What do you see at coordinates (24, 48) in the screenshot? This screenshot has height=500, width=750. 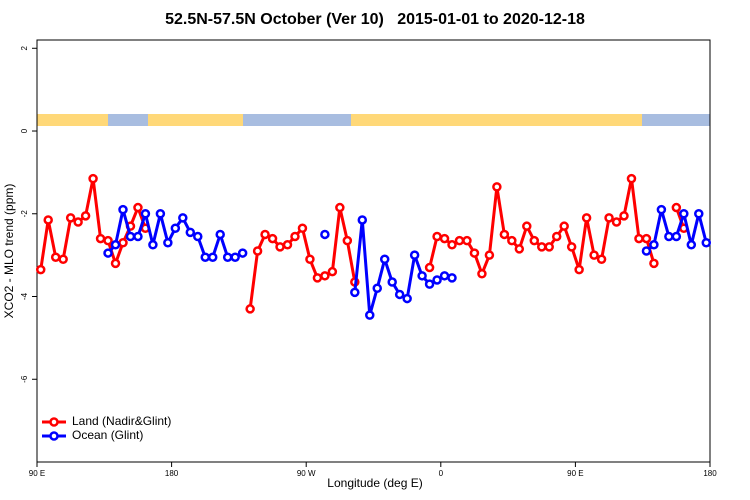 I see `y-tick-label: 2` at bounding box center [24, 48].